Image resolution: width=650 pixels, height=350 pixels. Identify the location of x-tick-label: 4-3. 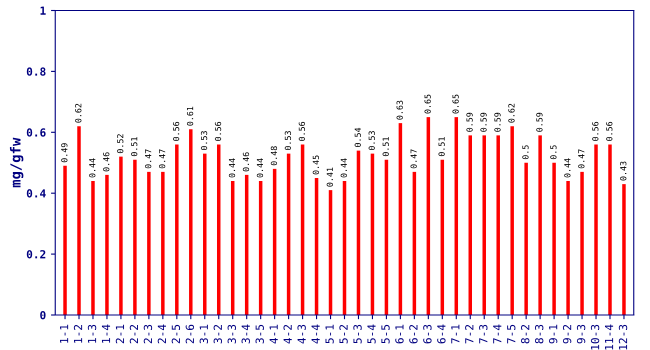
(301, 334).